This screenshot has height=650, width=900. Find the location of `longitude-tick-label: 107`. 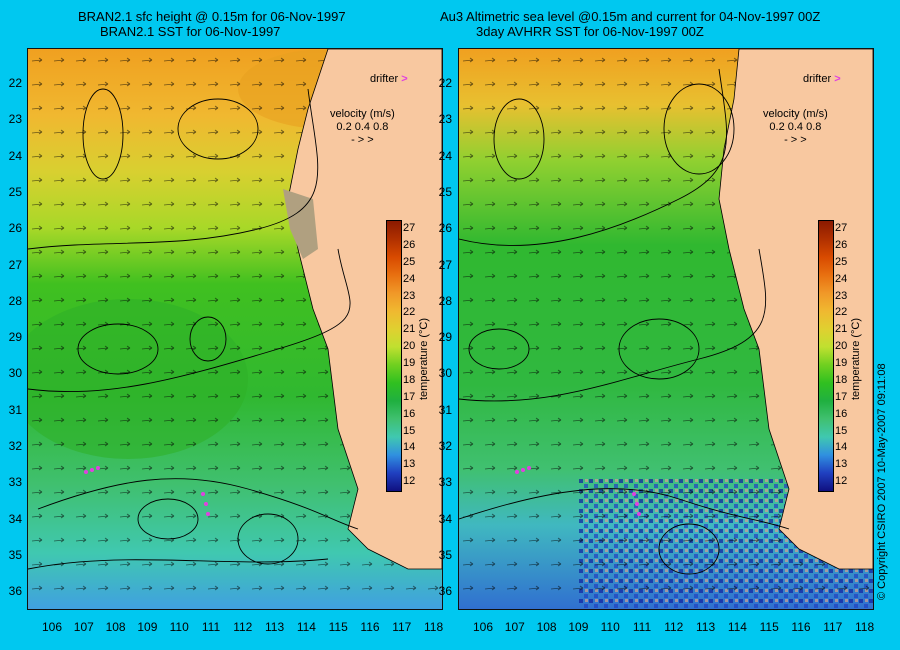

longitude-tick-label: 107 is located at coordinates (514, 627).